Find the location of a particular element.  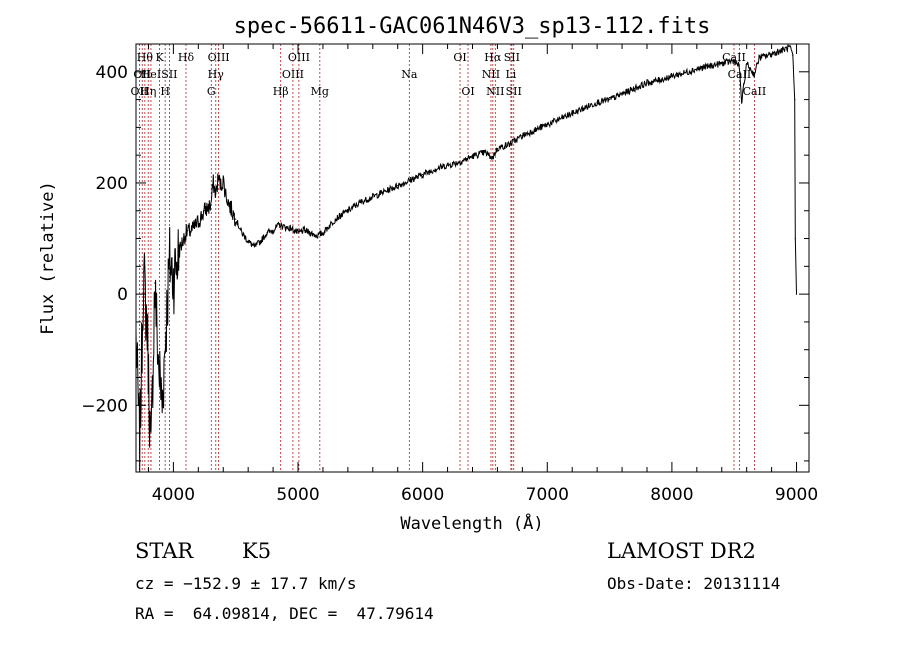

line-label: Li is located at coordinates (510, 74).